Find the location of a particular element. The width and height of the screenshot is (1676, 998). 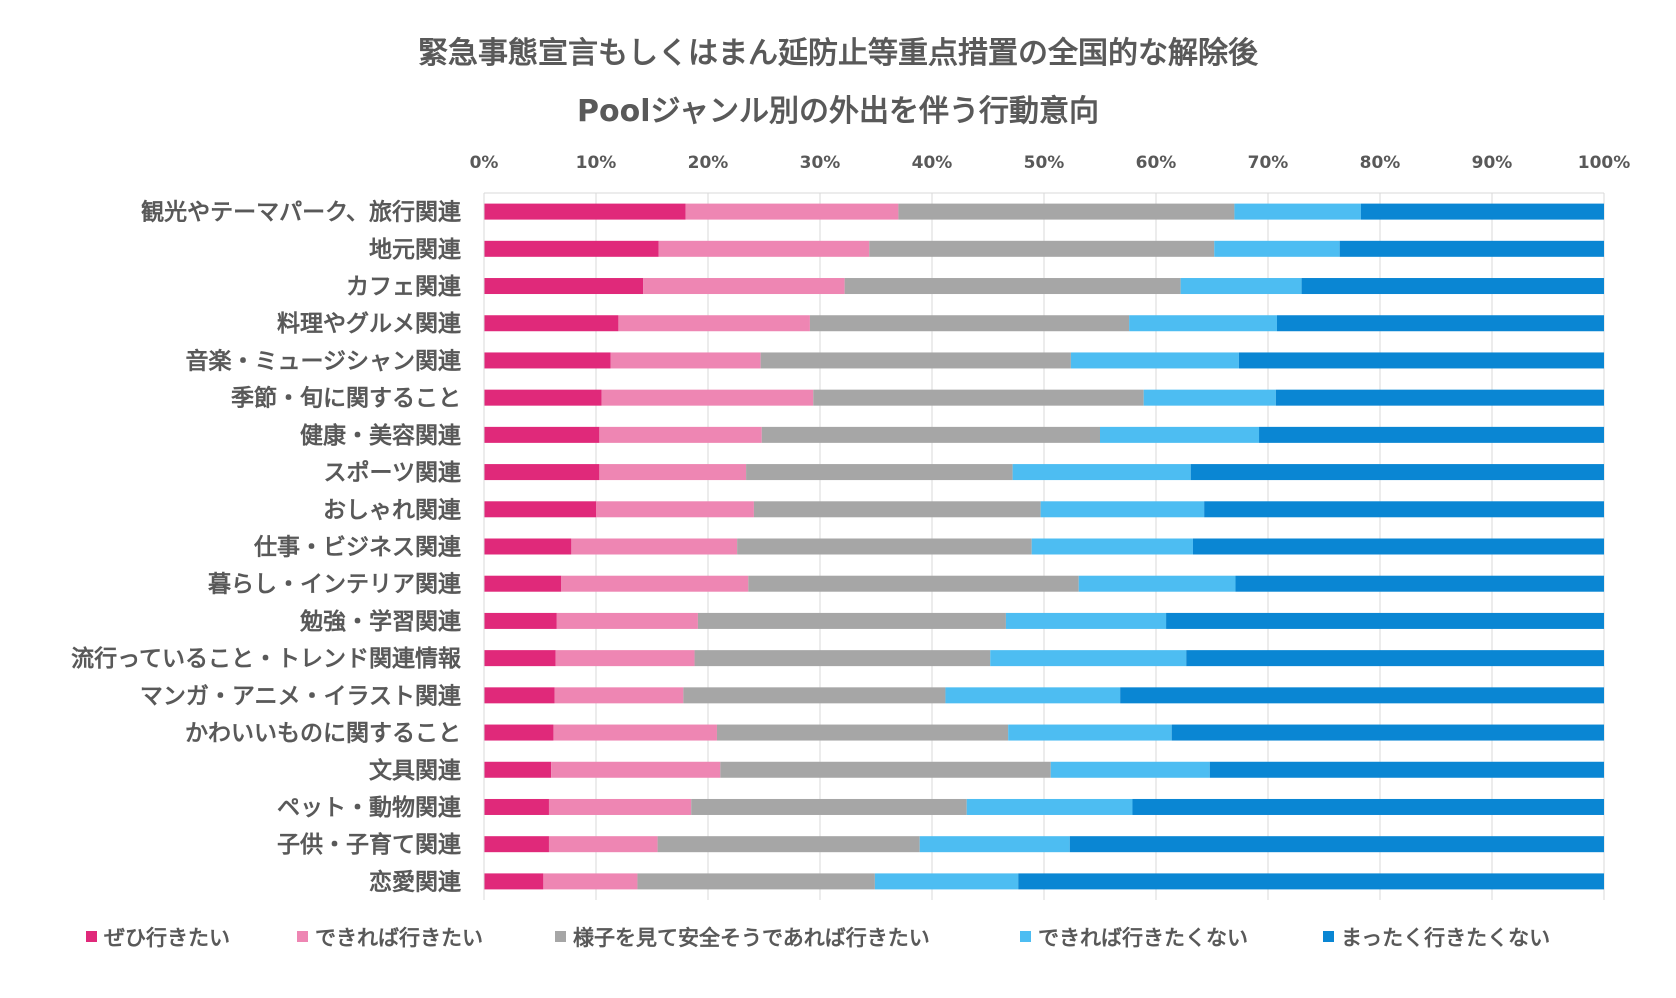

category-label: 料理やグルメ関連 is located at coordinates (369, 323).